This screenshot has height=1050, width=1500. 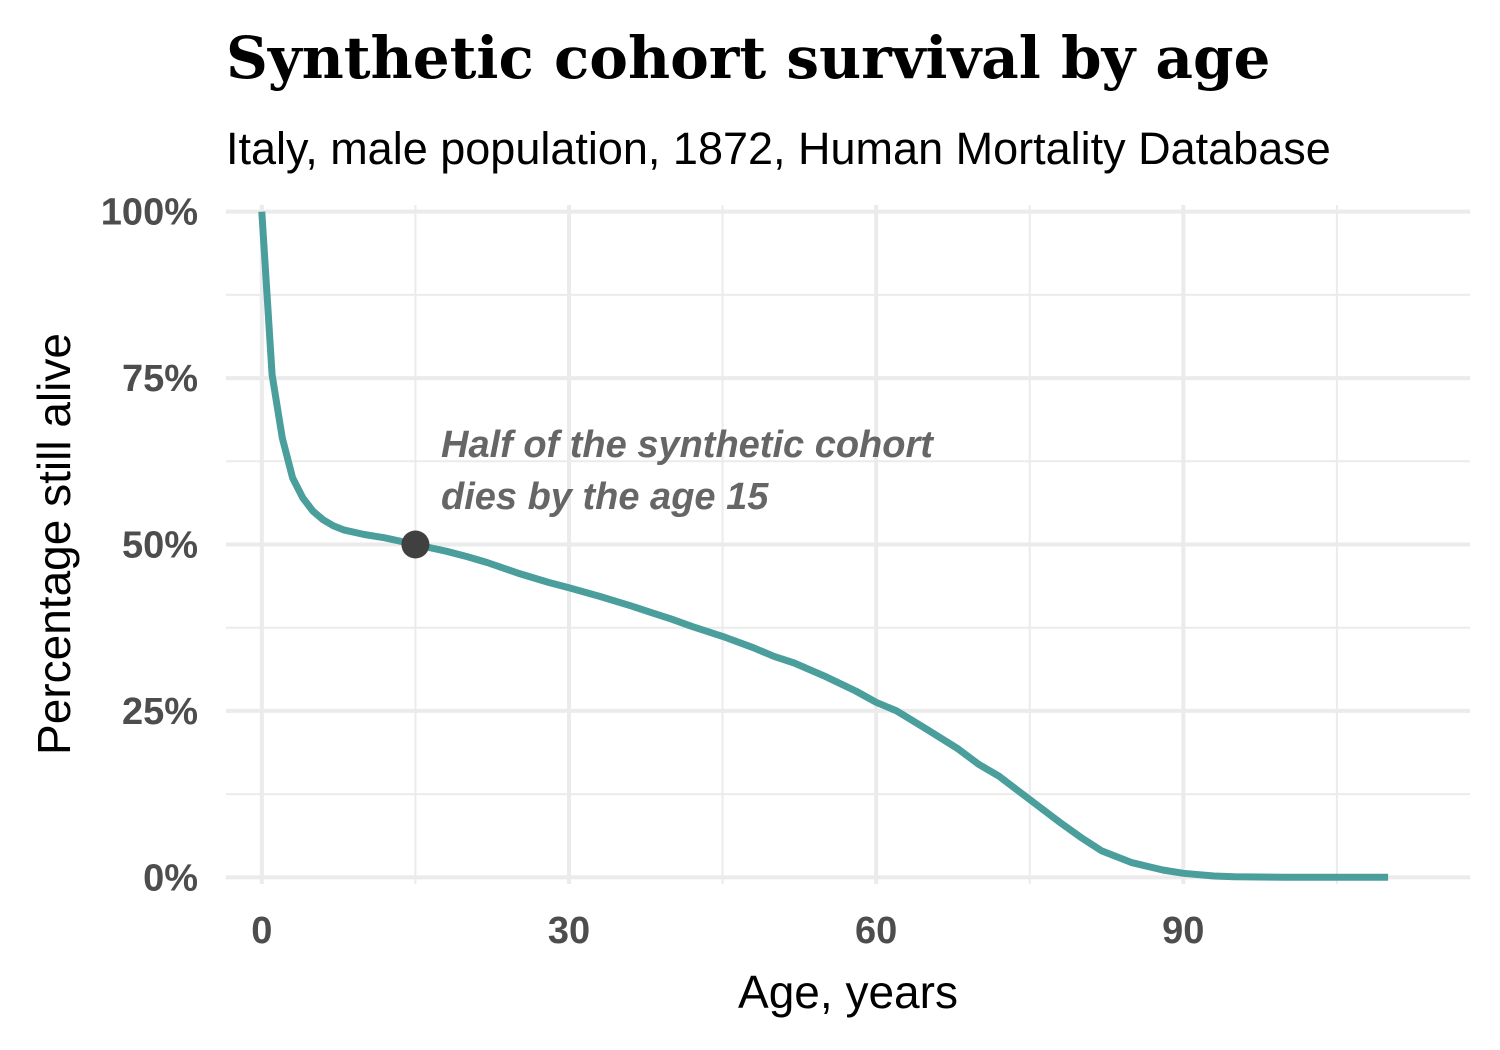 What do you see at coordinates (149, 213) in the screenshot?
I see `y-tick-label: 100%` at bounding box center [149, 213].